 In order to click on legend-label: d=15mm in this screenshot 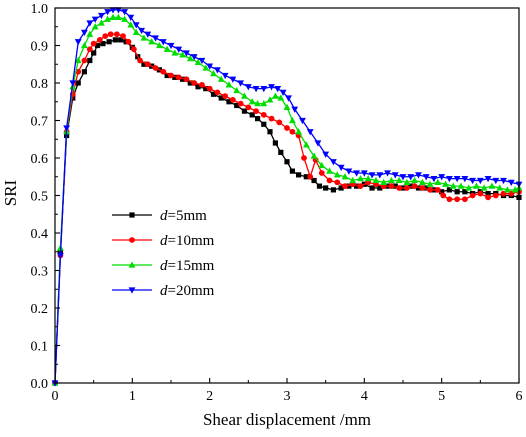, I will do `click(187, 266)`.